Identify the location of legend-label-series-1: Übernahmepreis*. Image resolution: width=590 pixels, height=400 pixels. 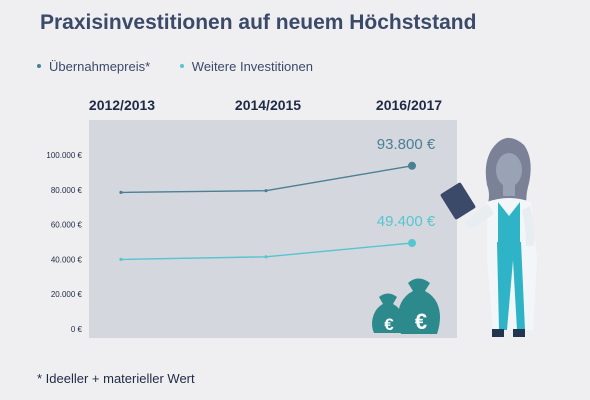
(100, 66).